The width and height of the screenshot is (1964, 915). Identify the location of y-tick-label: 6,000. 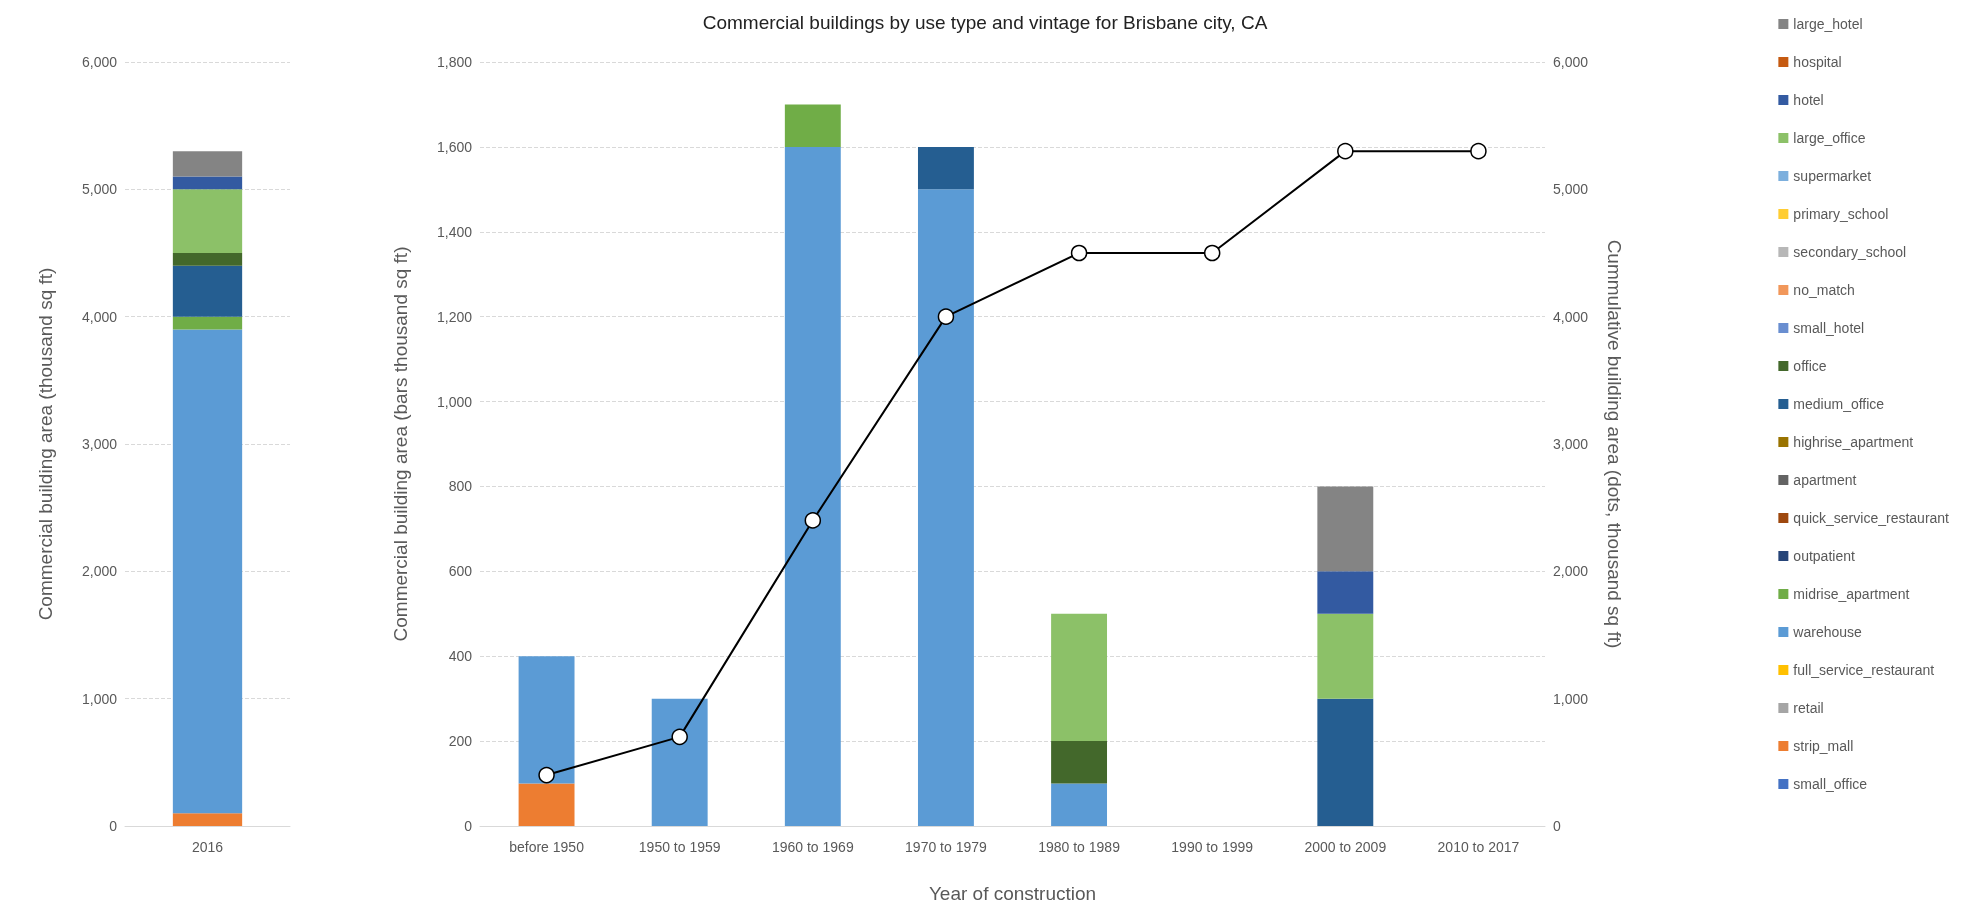
(99, 62).